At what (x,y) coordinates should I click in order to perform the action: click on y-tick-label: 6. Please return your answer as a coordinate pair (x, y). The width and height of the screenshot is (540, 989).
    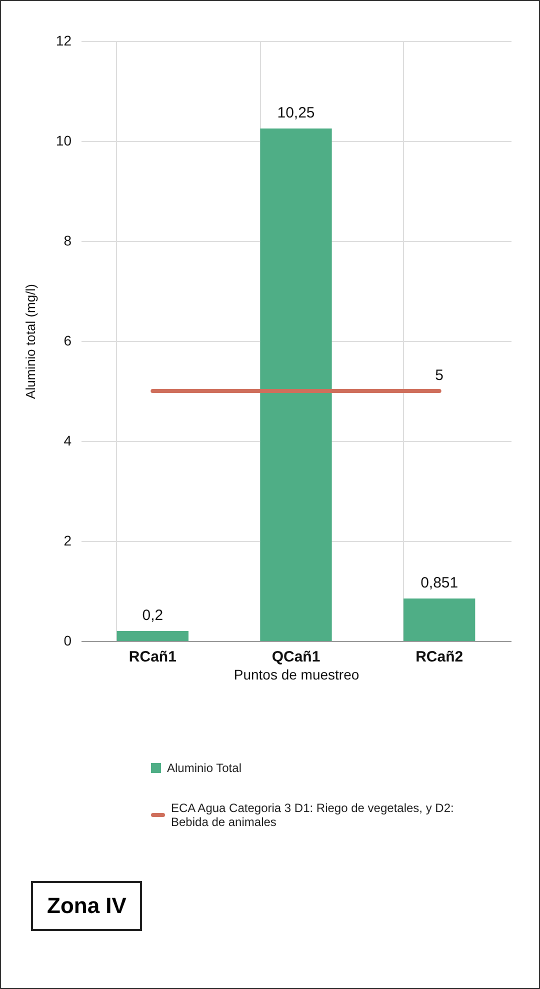
    Looking at the image, I should click on (68, 340).